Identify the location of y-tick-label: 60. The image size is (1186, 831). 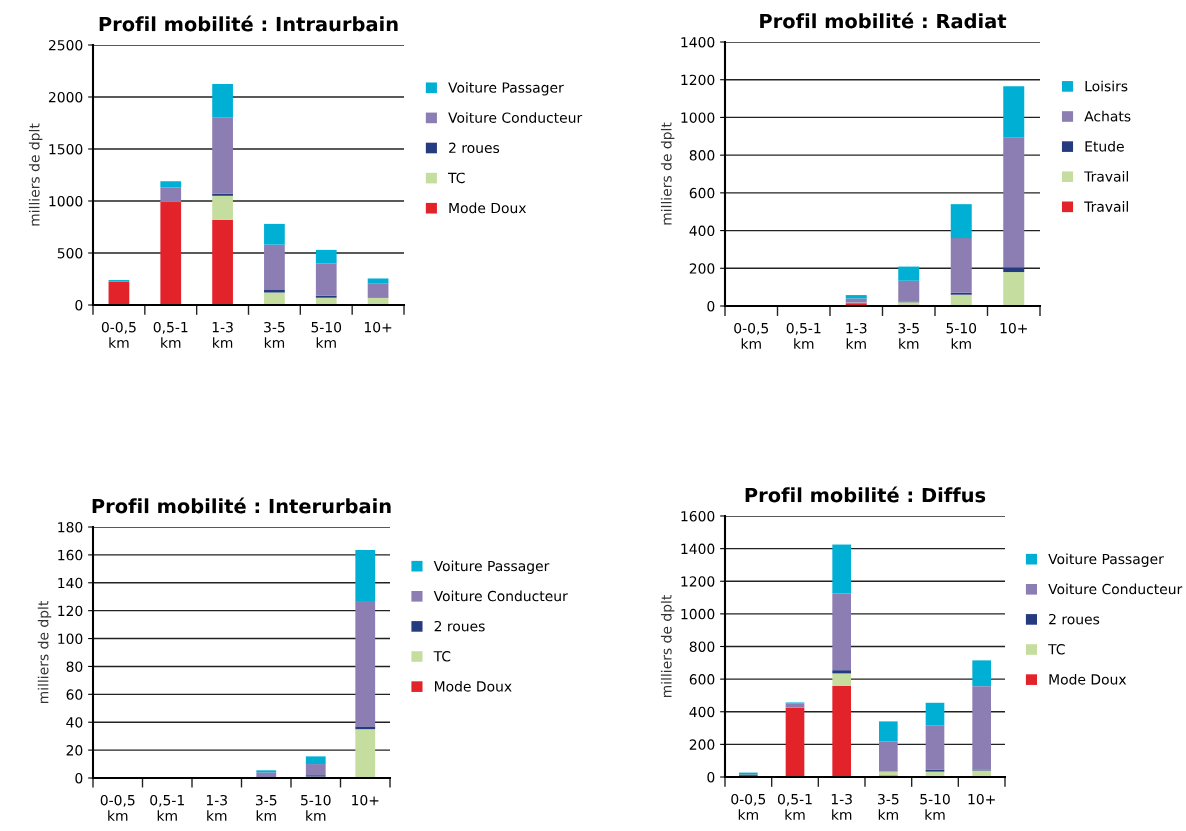
(74, 694).